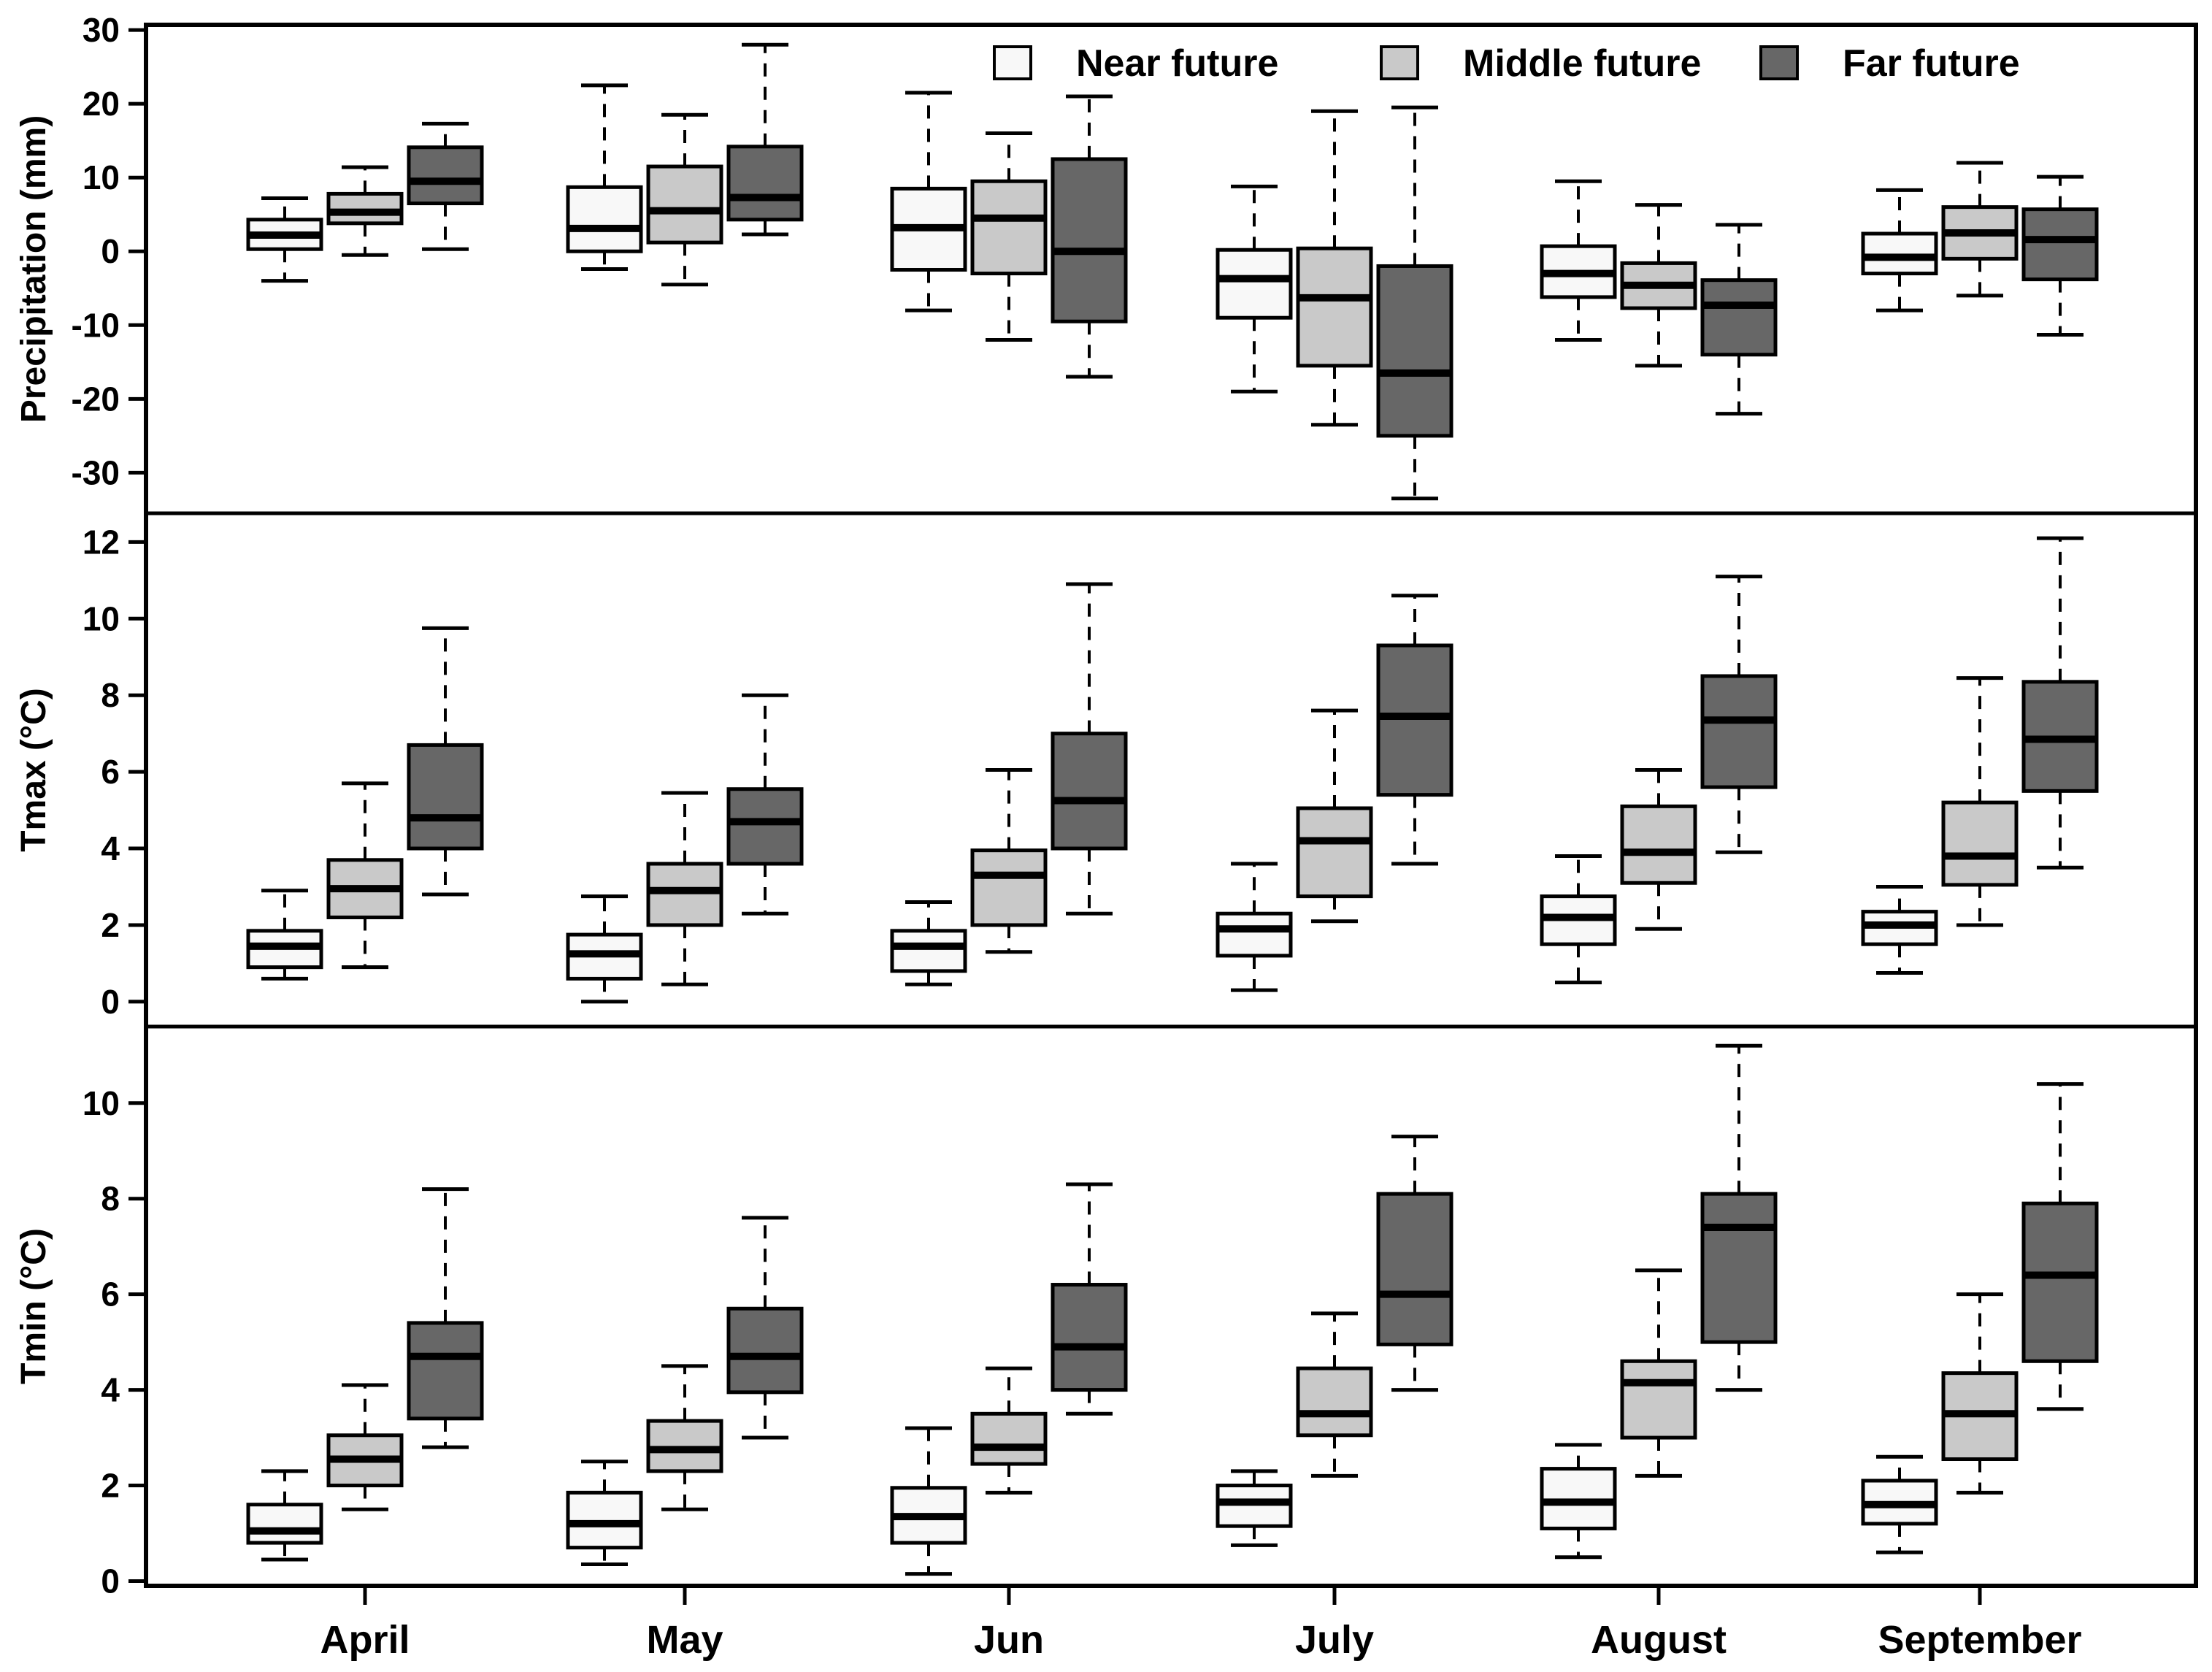 This screenshot has height=1672, width=2212. Describe the element at coordinates (101, 542) in the screenshot. I see `y-tick-label: 12` at that location.